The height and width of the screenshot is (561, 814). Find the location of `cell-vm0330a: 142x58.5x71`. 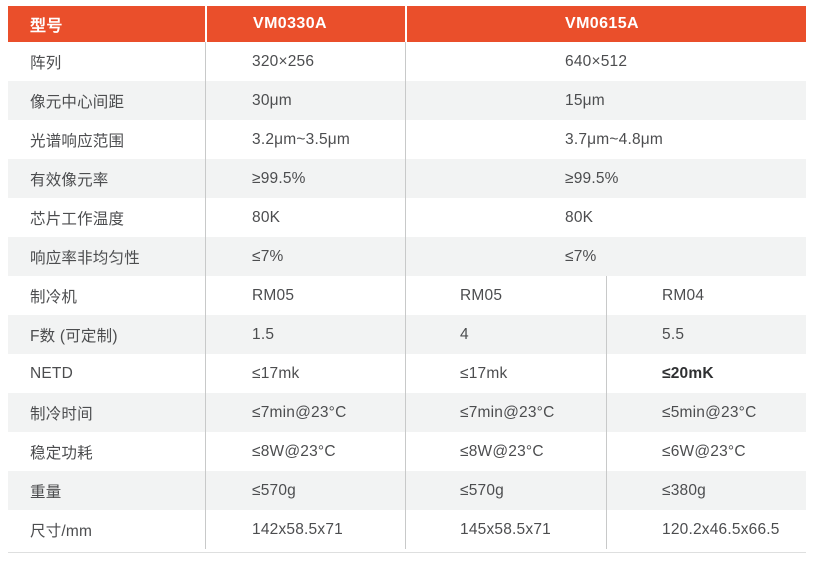

cell-vm0330a: 142x58.5x71 is located at coordinates (306, 529).